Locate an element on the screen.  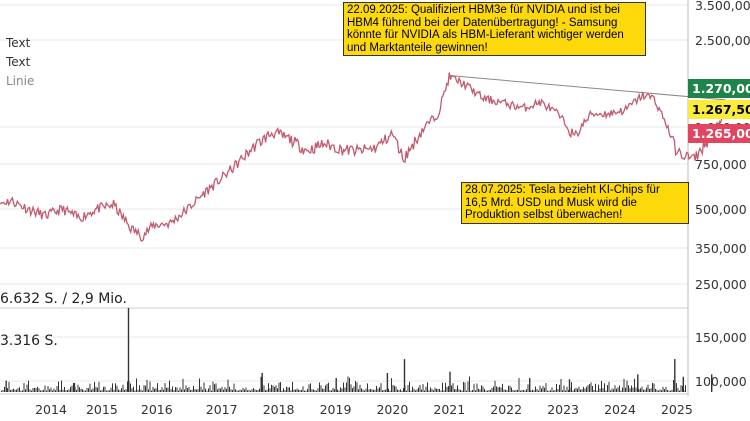
x-tick-label: 2015 is located at coordinates (102, 409).